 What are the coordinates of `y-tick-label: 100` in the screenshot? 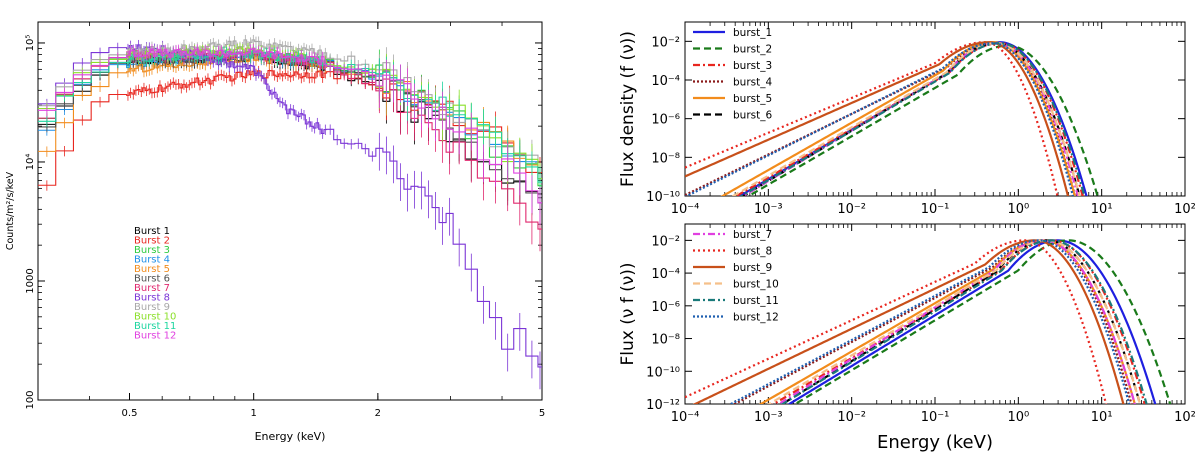 It's located at (30, 399).